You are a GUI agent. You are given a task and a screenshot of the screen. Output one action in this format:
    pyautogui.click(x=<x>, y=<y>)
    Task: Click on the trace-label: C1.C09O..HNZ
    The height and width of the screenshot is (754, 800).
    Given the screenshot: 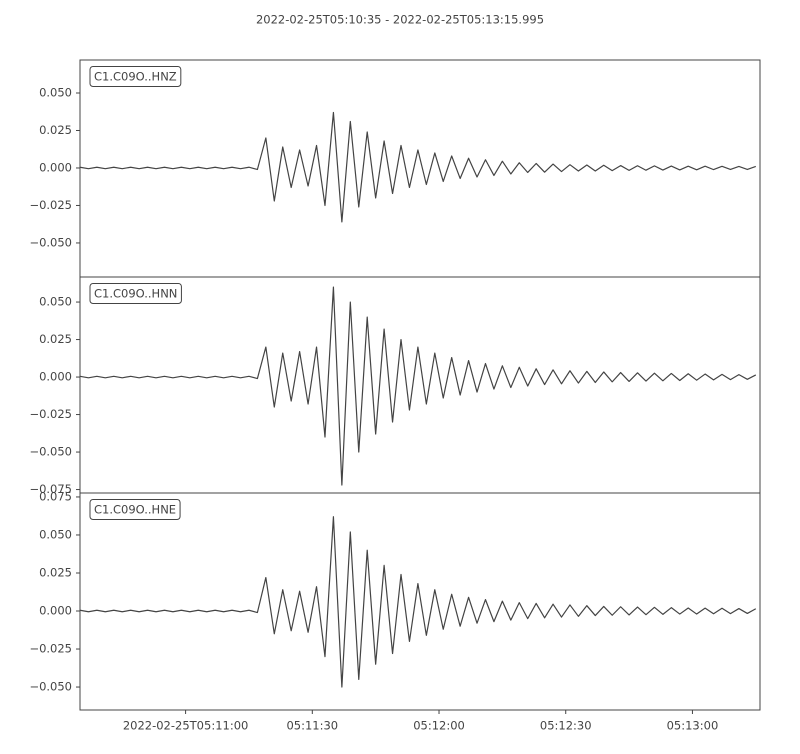 What is the action you would take?
    pyautogui.click(x=135, y=77)
    